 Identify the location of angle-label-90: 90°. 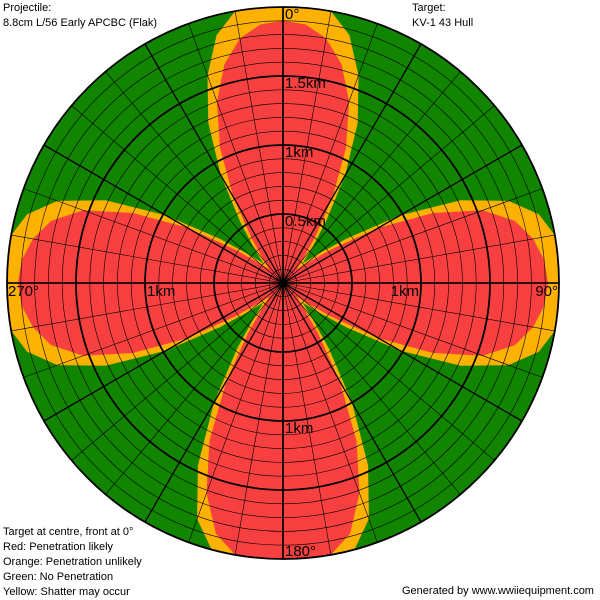
(546, 291).